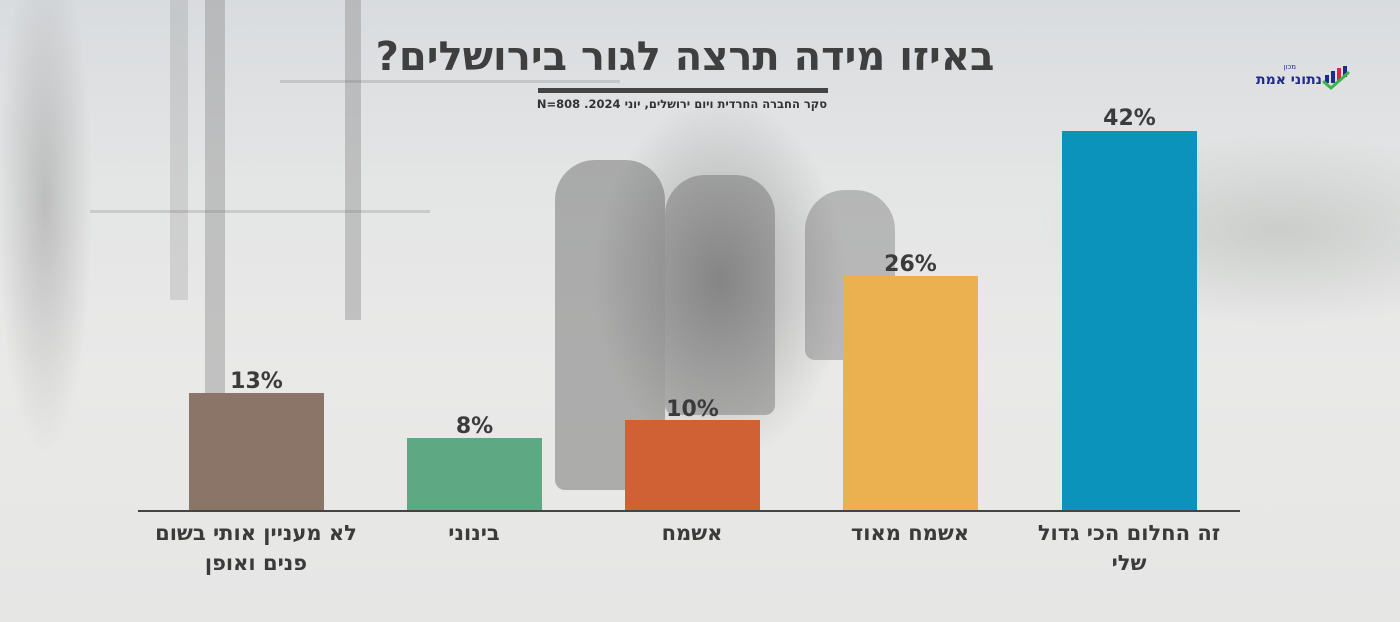 The width and height of the screenshot is (1400, 622). What do you see at coordinates (685, 57) in the screenshot?
I see `chart-title: באיזו מידה תרצה לגור בירושלים?` at bounding box center [685, 57].